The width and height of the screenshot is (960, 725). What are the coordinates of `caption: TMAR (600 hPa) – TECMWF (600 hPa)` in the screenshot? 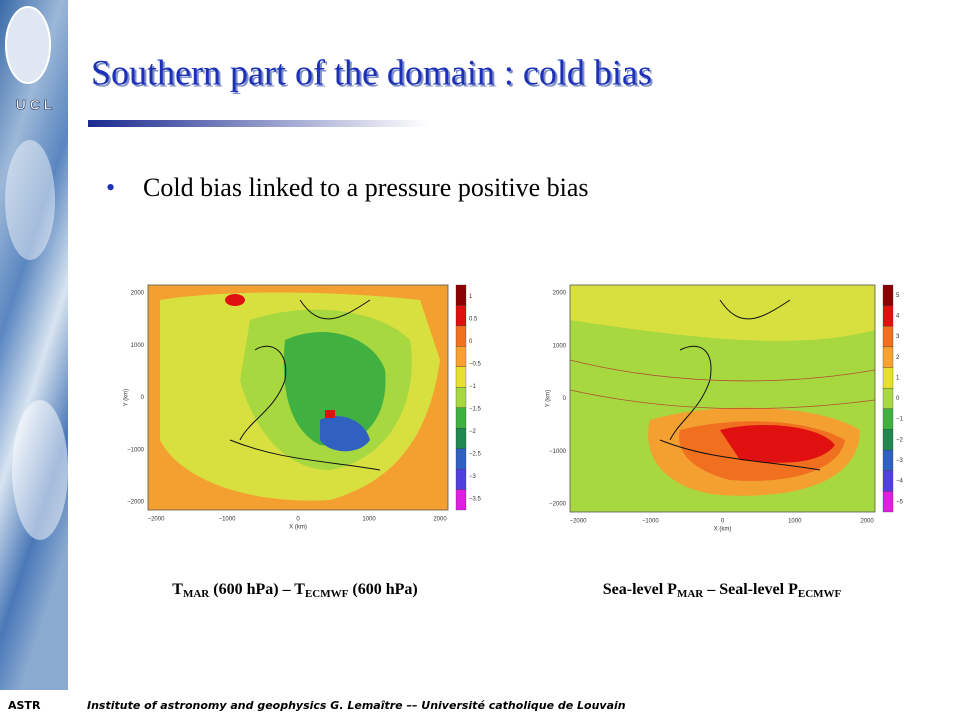 It's located at (294, 590).